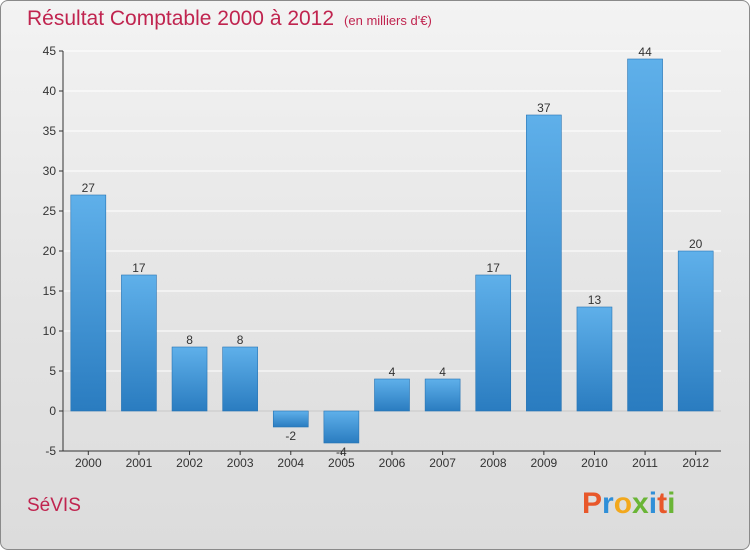  I want to click on data-label-2007: 4, so click(442, 372).